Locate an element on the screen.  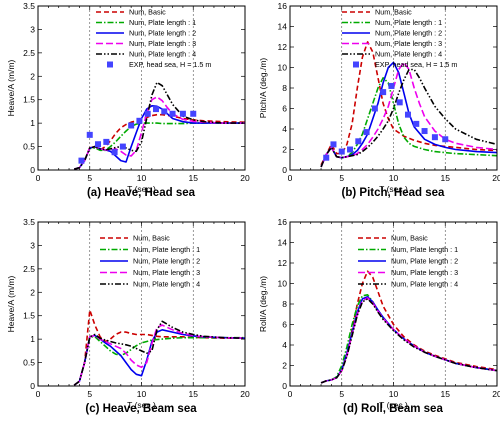
y-tick-label: 8 is located at coordinates (284, 88).